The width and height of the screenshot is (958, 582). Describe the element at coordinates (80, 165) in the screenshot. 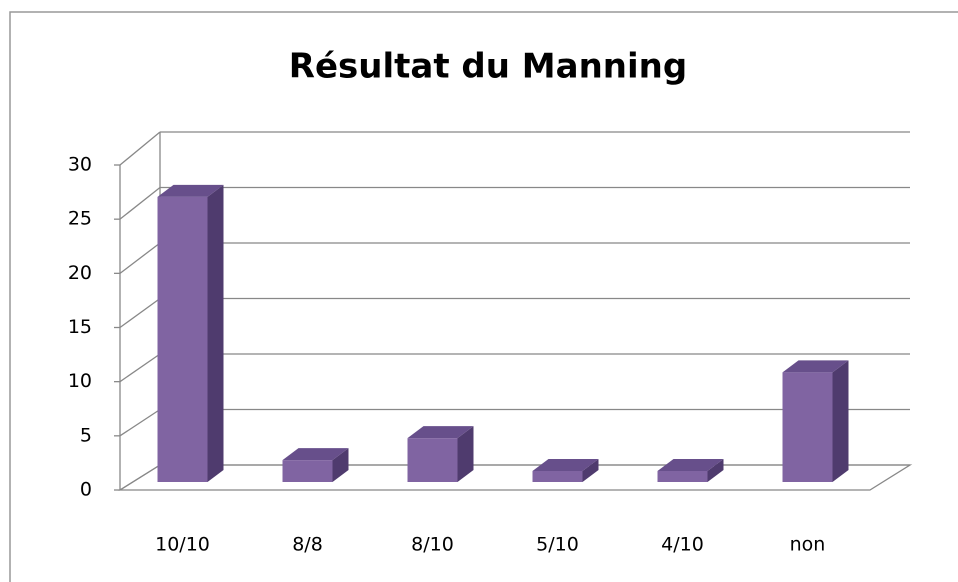

I see `y-tick-label: 30` at that location.